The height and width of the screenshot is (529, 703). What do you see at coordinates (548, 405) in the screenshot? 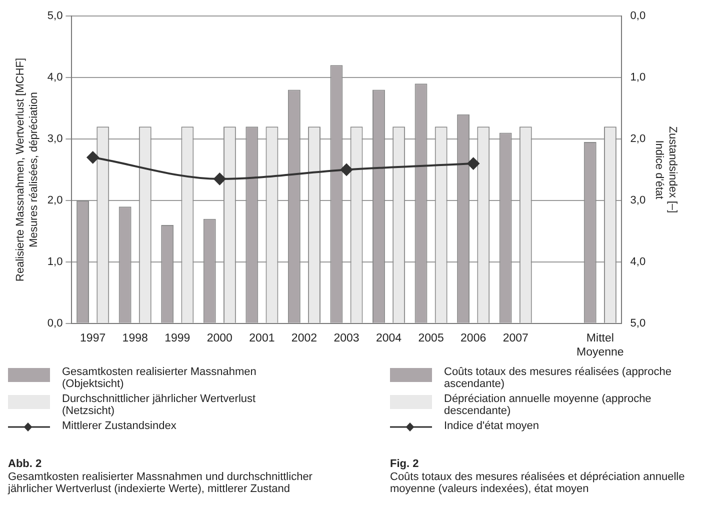
I see `text: Dépréciation annuelle moyenne (approche descendante)` at bounding box center [548, 405].